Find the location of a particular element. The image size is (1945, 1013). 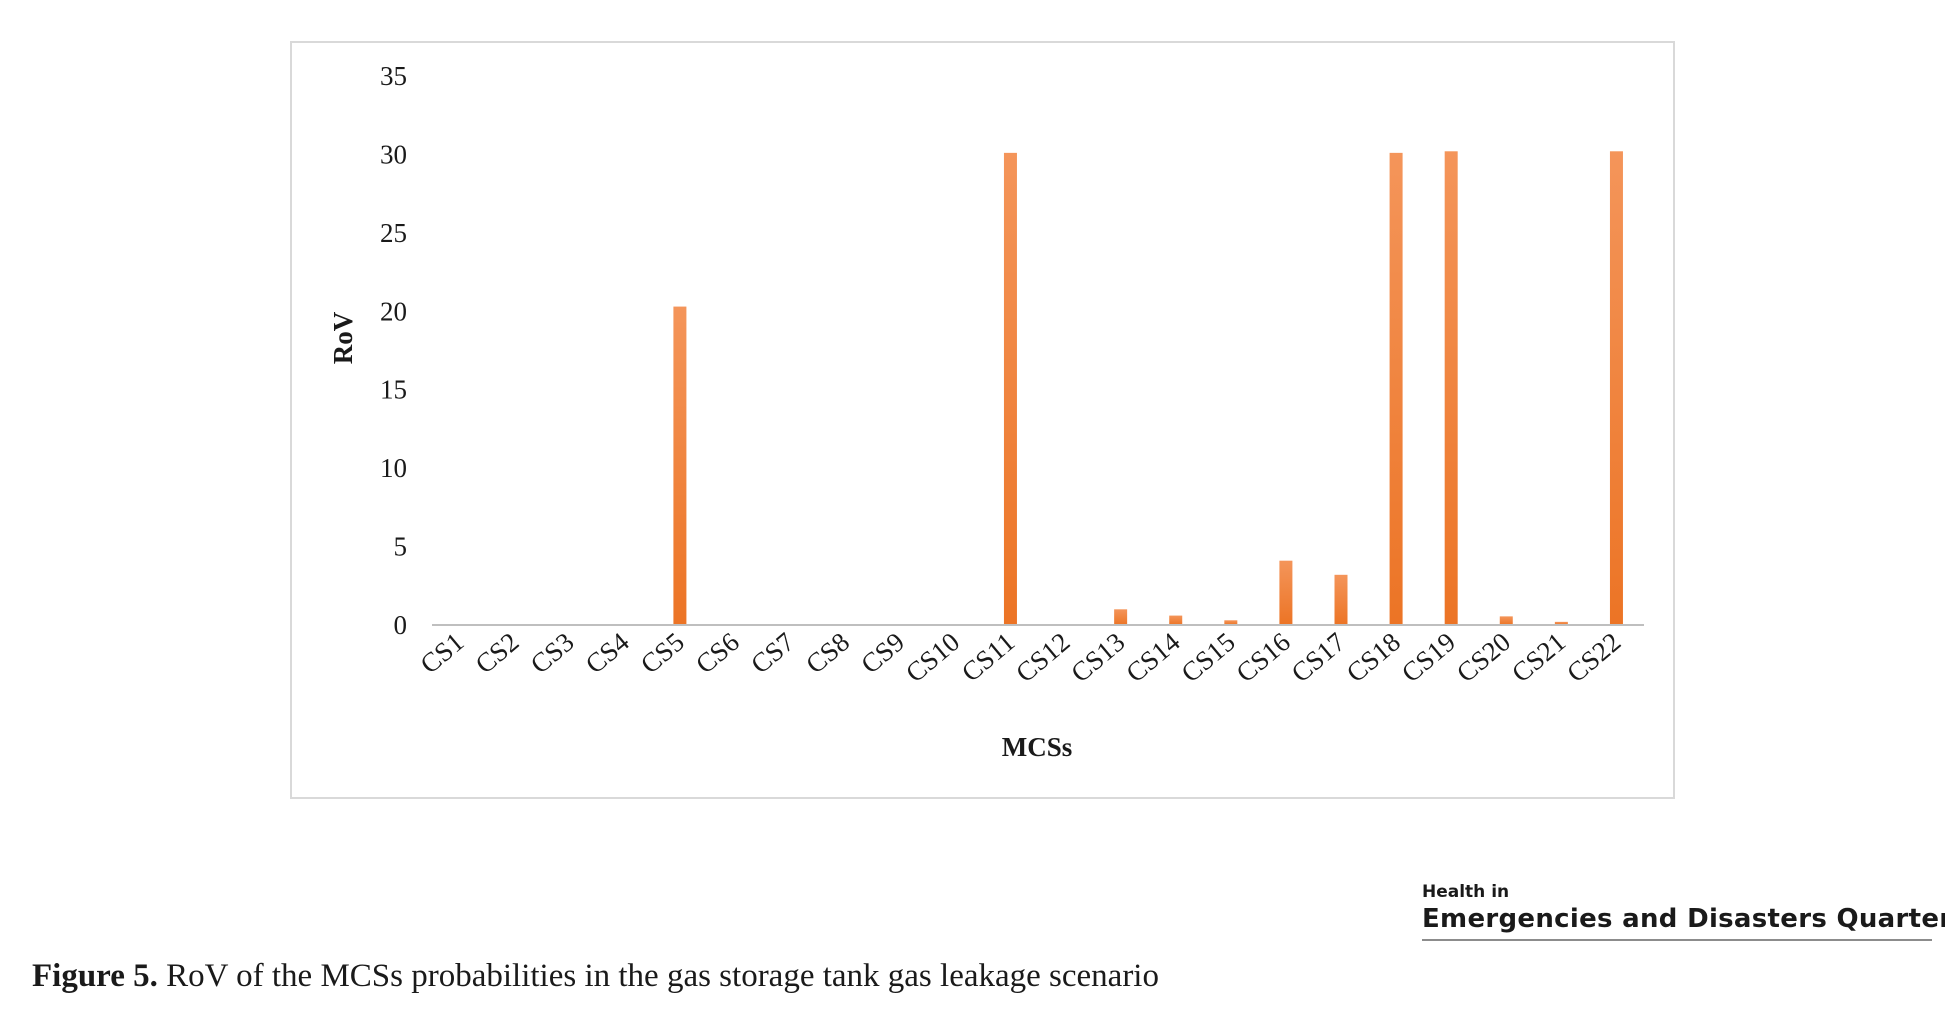

y-tick-label: 5 is located at coordinates (401, 547).